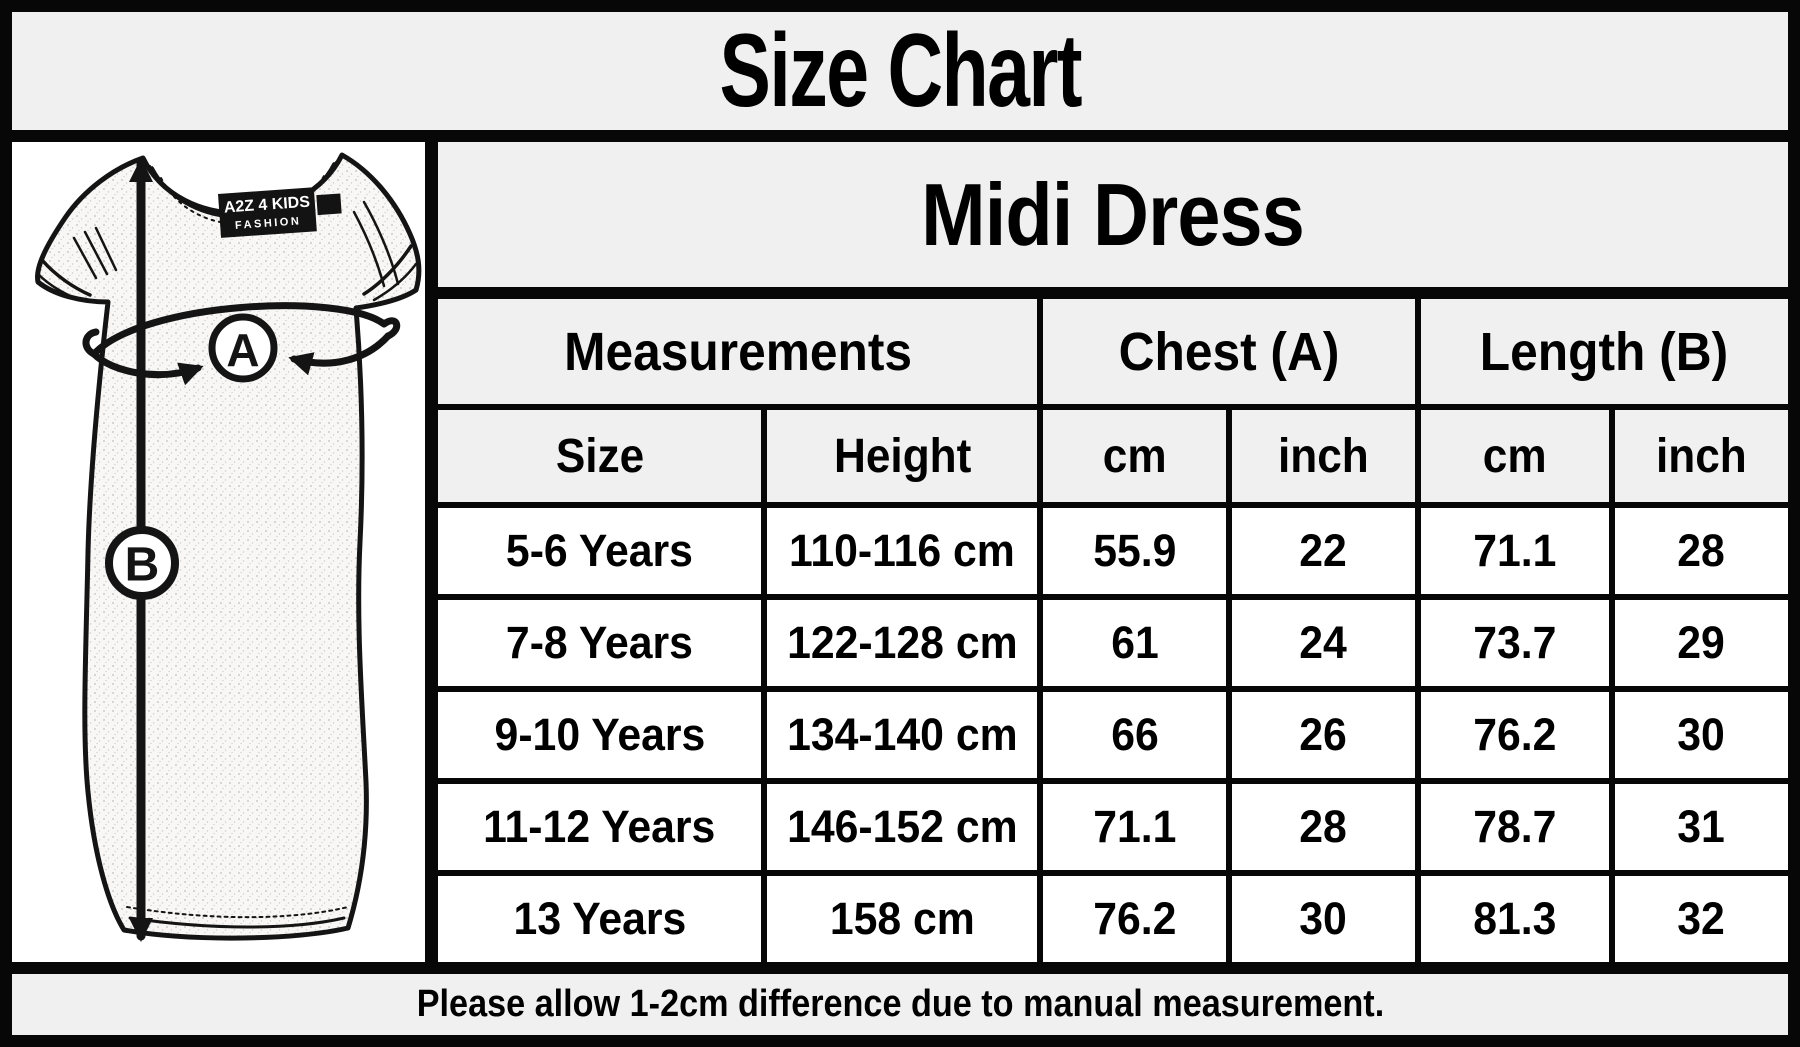 The width and height of the screenshot is (1800, 1047). I want to click on row-1-chest-cm: 61, so click(1134, 643).